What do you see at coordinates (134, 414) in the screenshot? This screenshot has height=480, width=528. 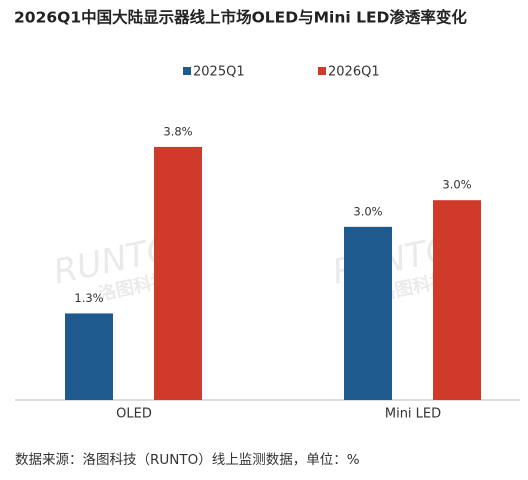 I see `x-tick-label: OLED` at bounding box center [134, 414].